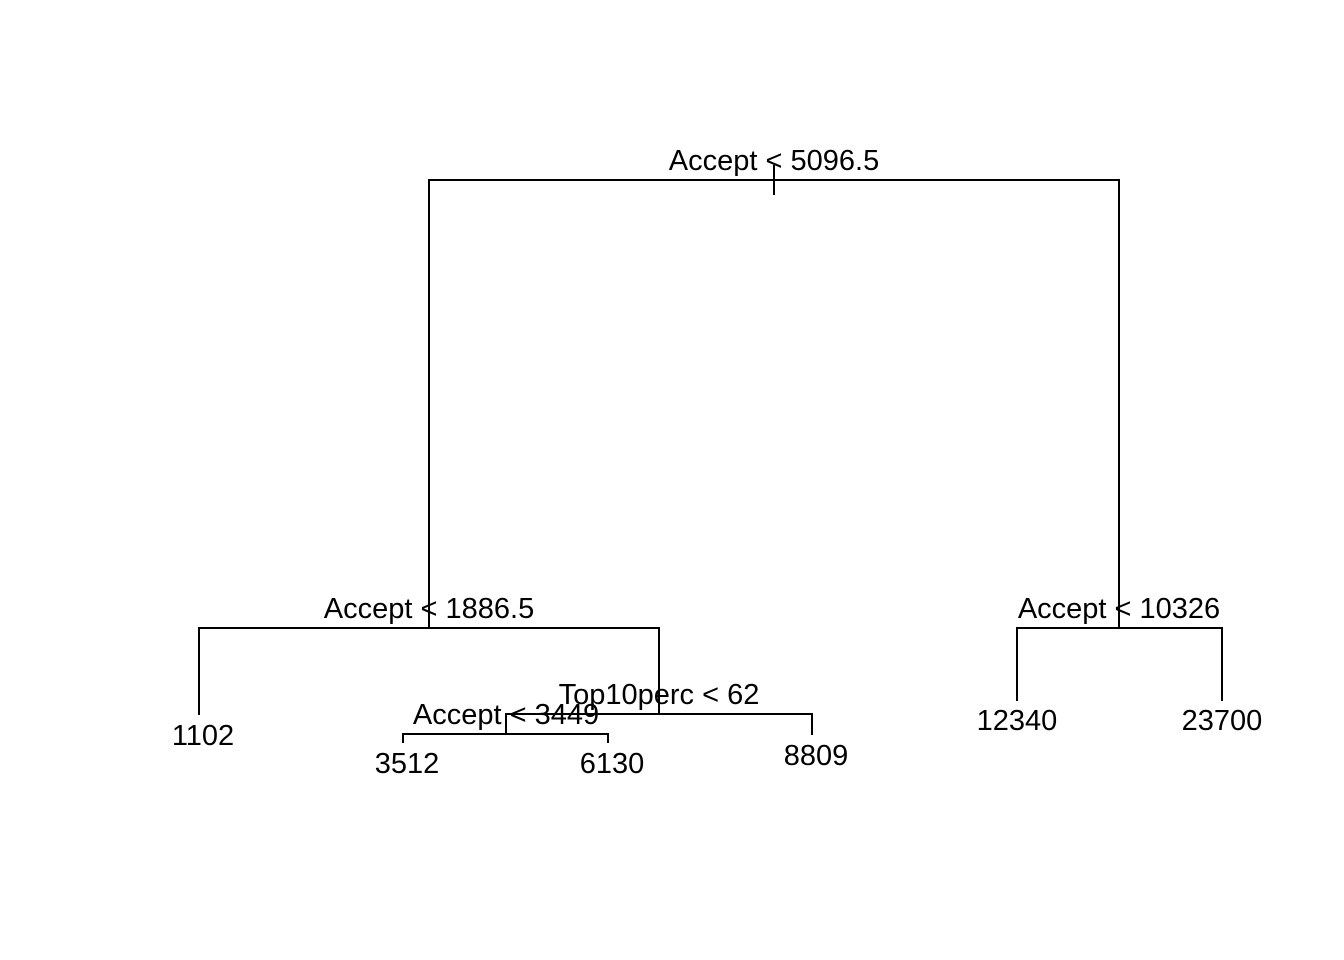 This screenshot has height=960, width=1344. Describe the element at coordinates (659, 695) in the screenshot. I see `split-label-top10perc: Top10perc < 62` at that location.